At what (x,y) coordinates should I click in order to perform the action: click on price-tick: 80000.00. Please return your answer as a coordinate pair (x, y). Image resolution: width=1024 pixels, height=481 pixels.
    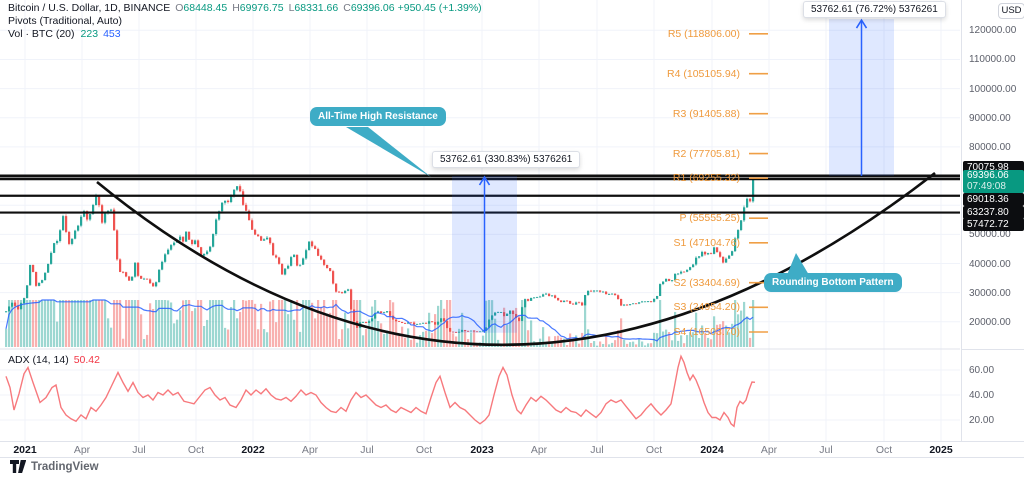
    Looking at the image, I should click on (990, 147).